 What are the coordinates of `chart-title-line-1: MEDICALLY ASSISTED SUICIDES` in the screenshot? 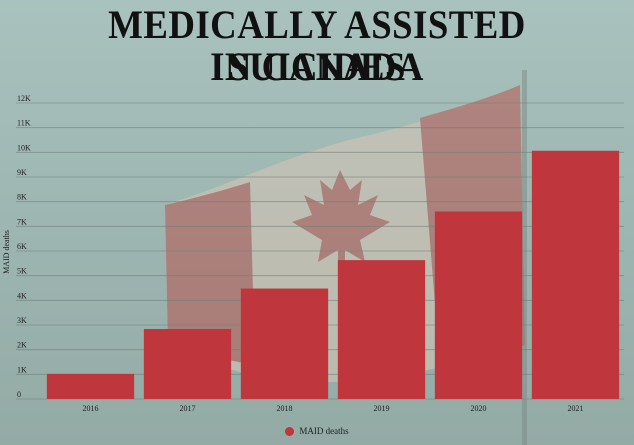 It's located at (317, 45).